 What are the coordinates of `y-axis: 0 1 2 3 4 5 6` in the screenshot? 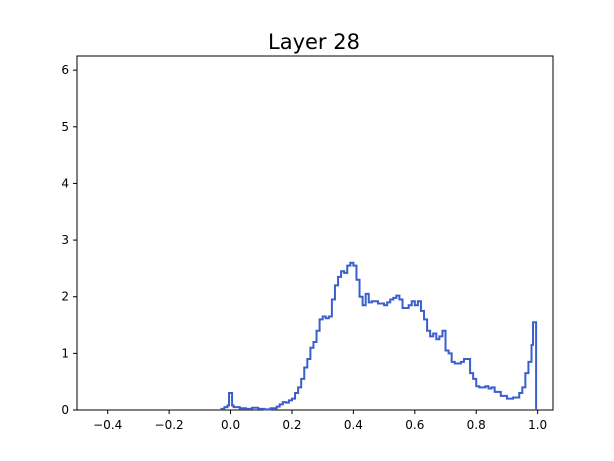 It's located at (69, 240).